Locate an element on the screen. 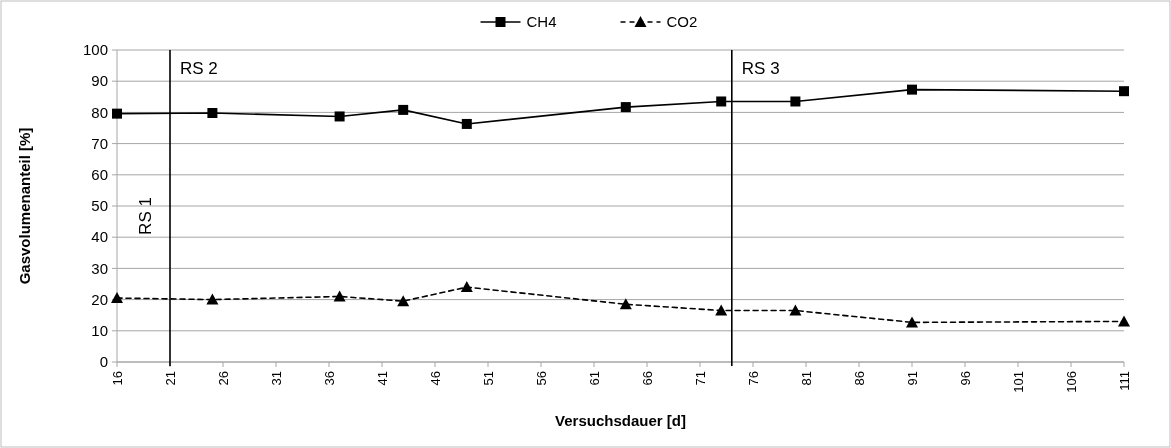 The width and height of the screenshot is (1171, 448). x-tick-label: 111 is located at coordinates (1124, 381).